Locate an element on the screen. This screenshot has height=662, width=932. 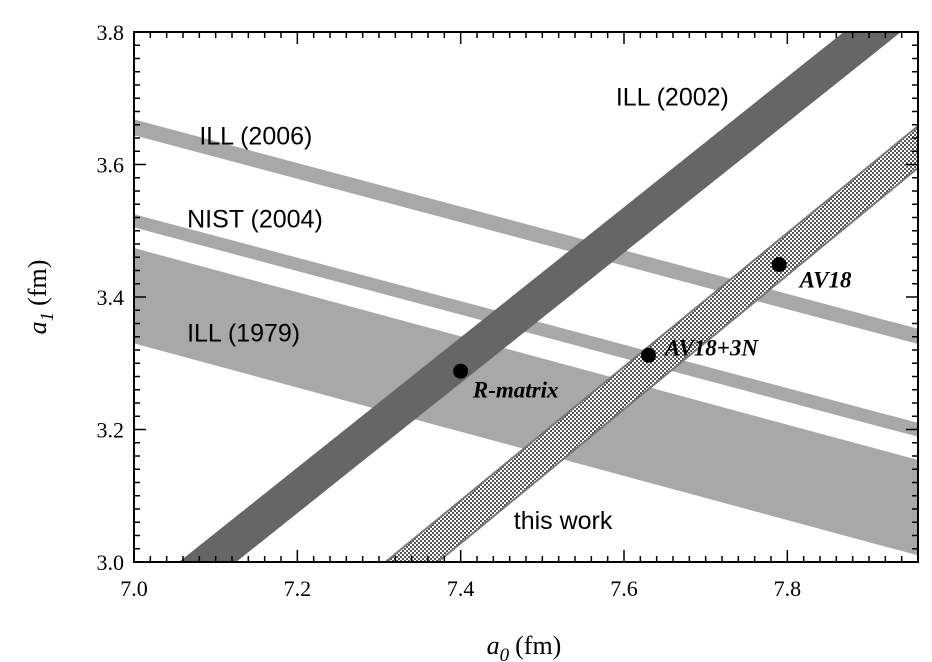
y-tick-label: 3.2 is located at coordinates (111, 430).